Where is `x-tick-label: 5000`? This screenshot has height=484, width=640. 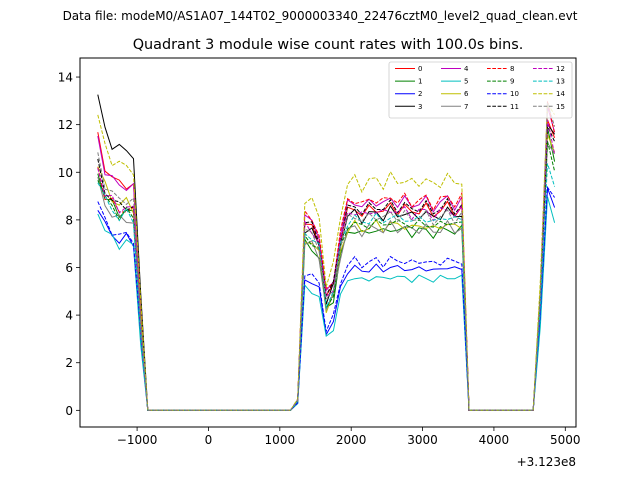 x-tick-label: 5000 is located at coordinates (565, 440).